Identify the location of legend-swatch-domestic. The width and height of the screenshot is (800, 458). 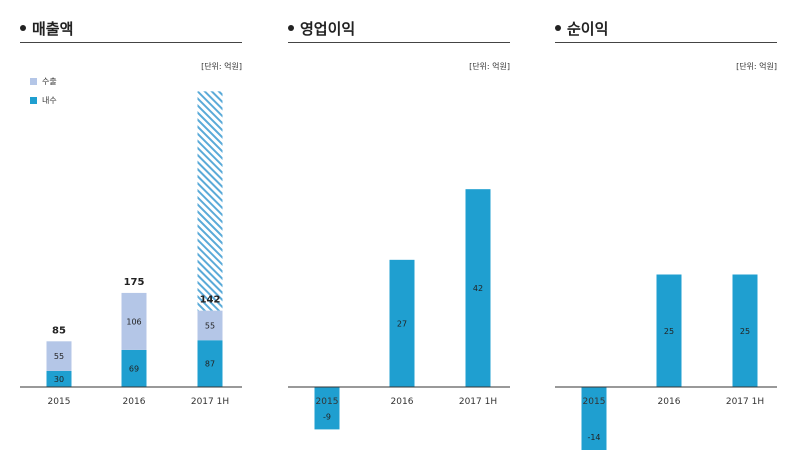
(33, 100).